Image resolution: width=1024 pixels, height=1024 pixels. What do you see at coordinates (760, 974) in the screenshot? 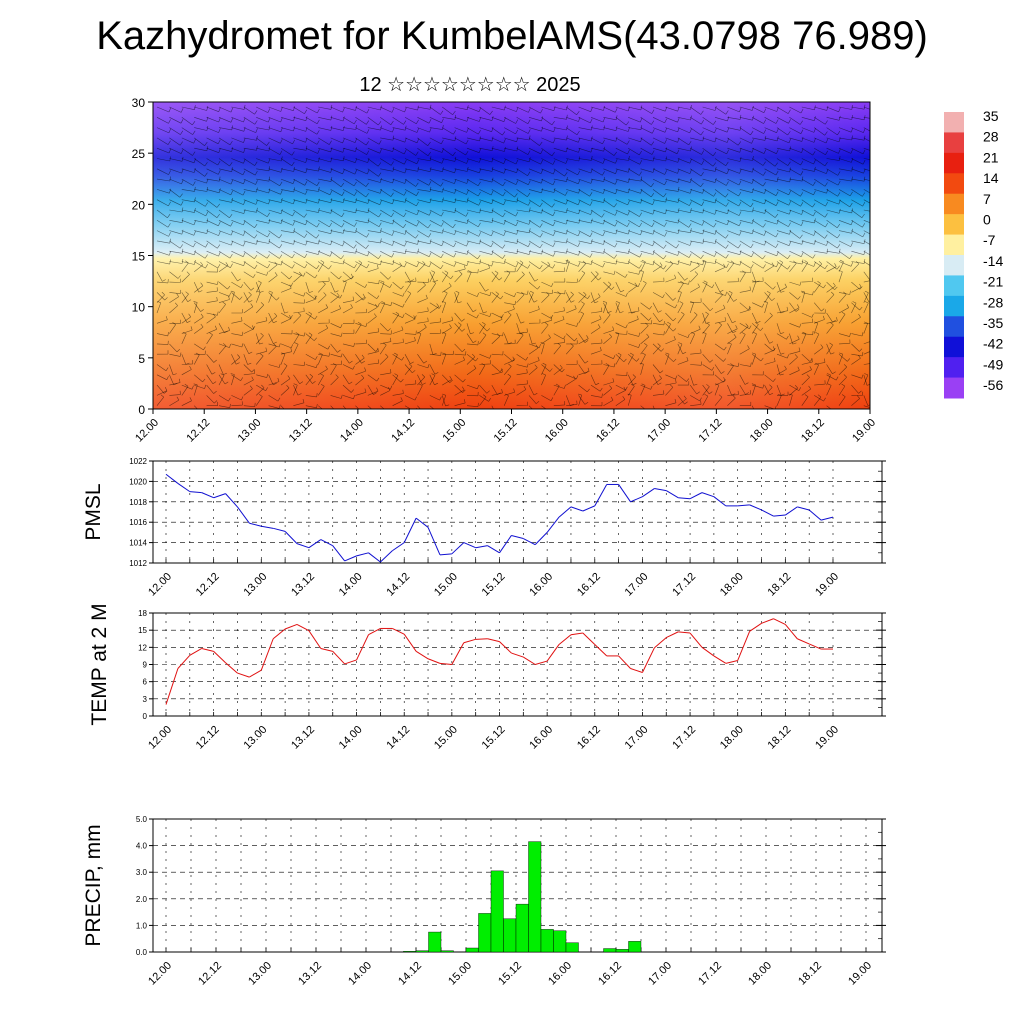
I see `x-tick-label: 18.00` at bounding box center [760, 974].